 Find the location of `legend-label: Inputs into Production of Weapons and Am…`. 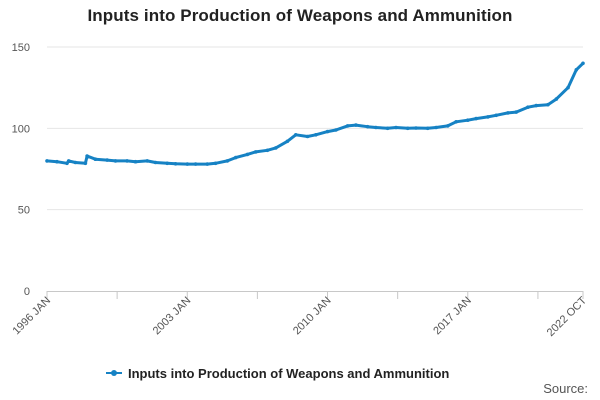

legend-label: Inputs into Production of Weapons and Am… is located at coordinates (288, 373).